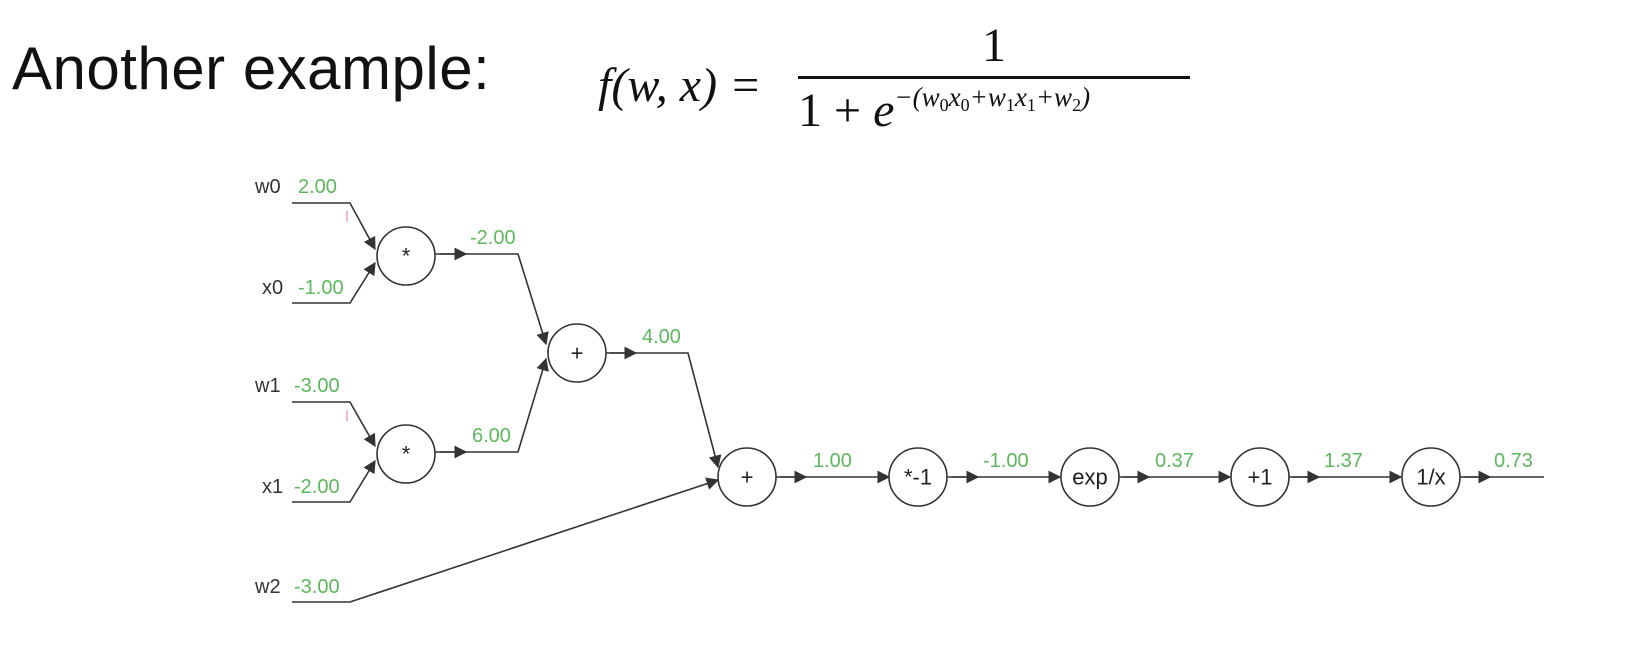 The height and width of the screenshot is (664, 1644). What do you see at coordinates (505, 541) in the screenshot?
I see `wire-w2` at bounding box center [505, 541].